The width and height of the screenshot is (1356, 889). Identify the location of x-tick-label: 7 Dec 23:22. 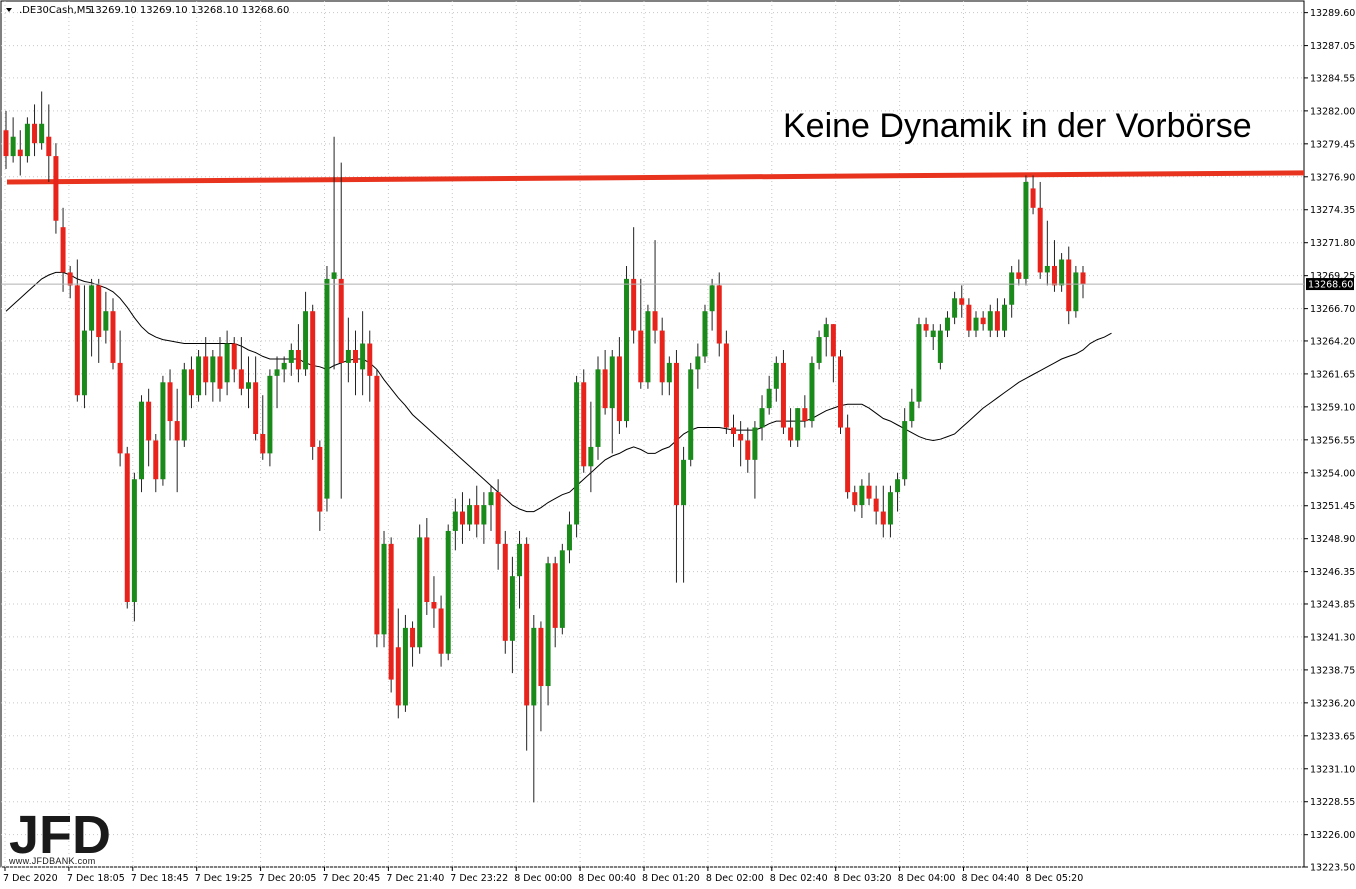
(479, 878).